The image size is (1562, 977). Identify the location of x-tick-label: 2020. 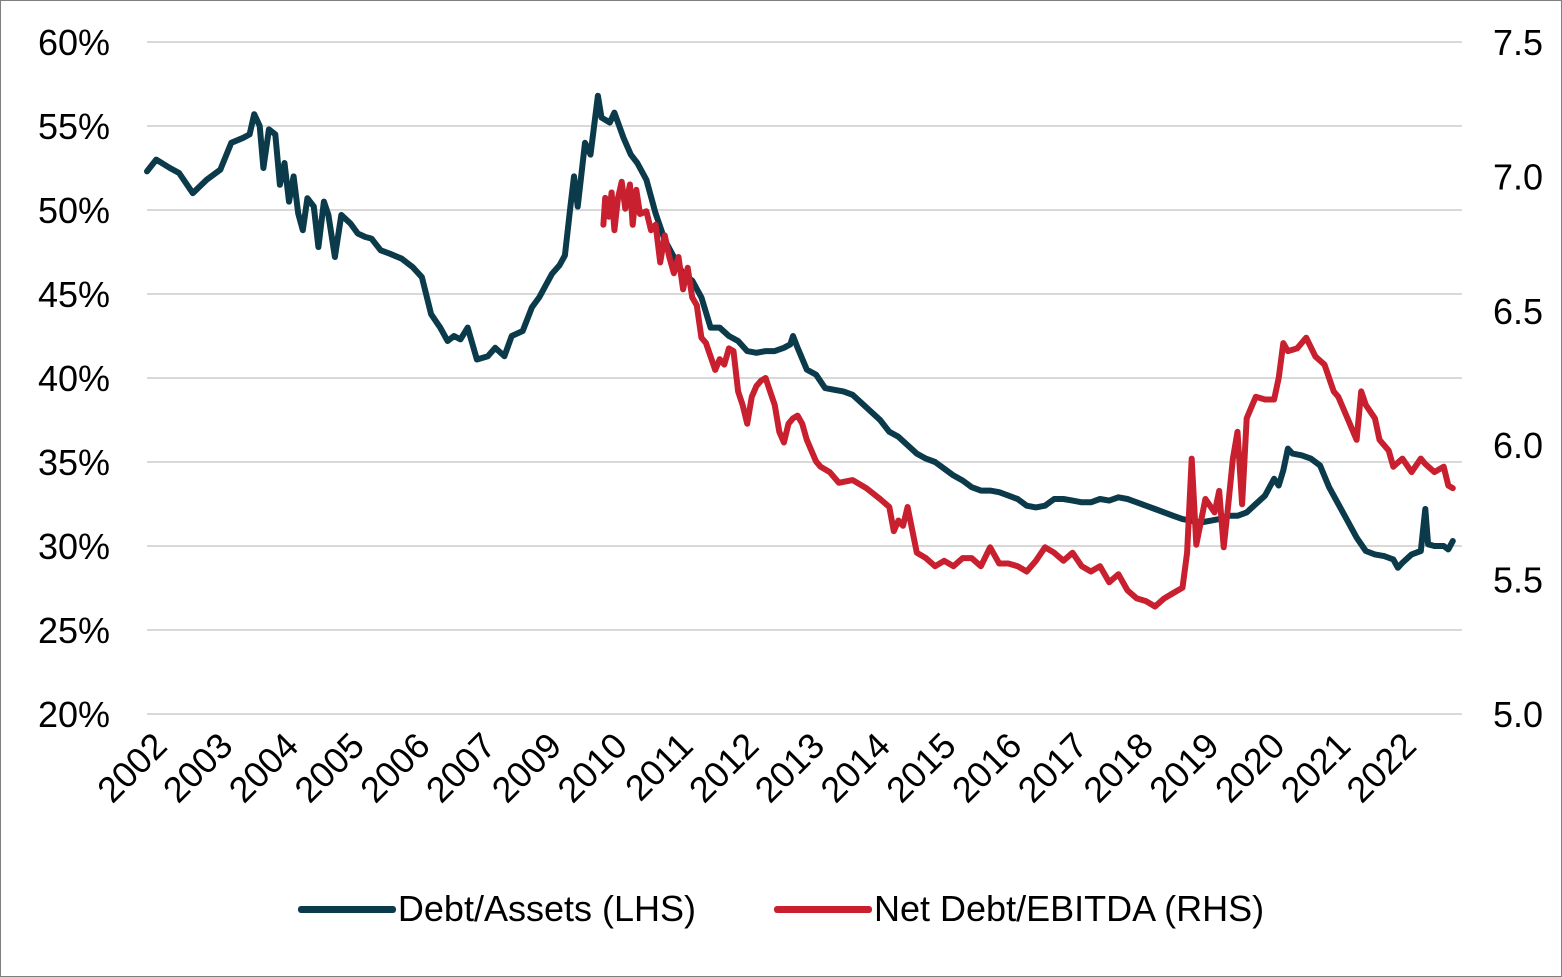
(1250, 768).